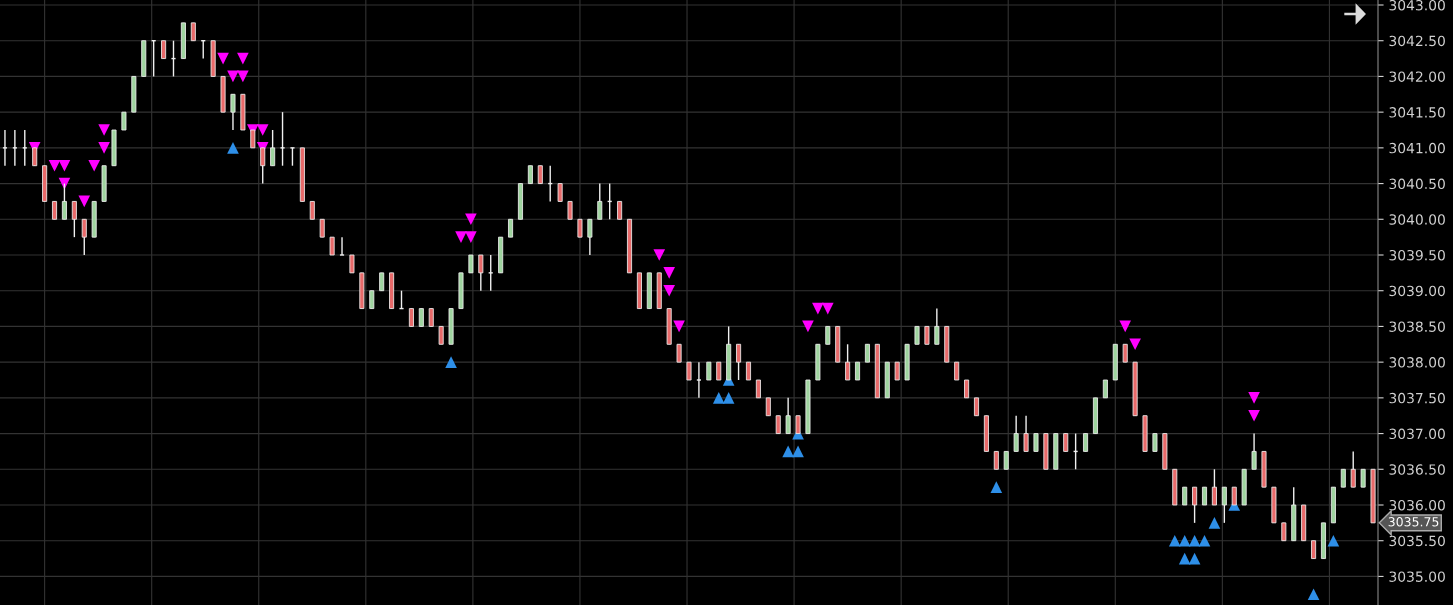  I want to click on y-tick-label: 3042.50, so click(1417, 41).